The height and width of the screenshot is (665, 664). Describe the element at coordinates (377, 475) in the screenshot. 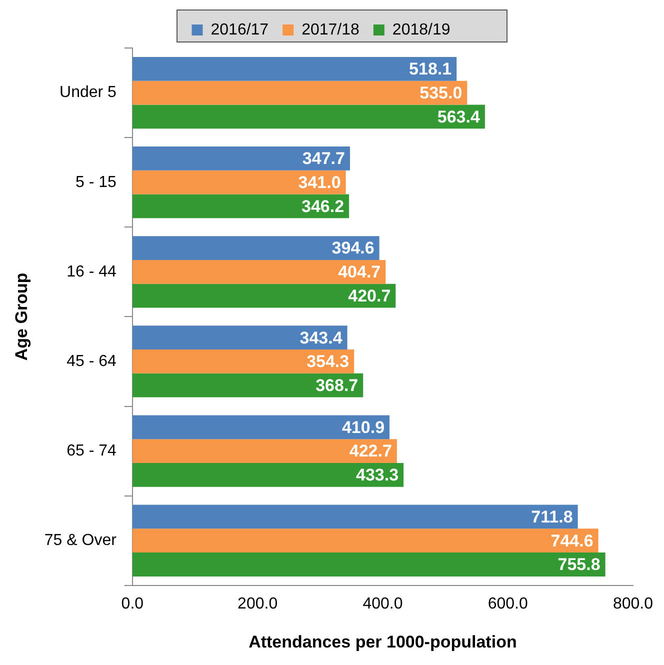

I see `data-label: 433.3` at that location.